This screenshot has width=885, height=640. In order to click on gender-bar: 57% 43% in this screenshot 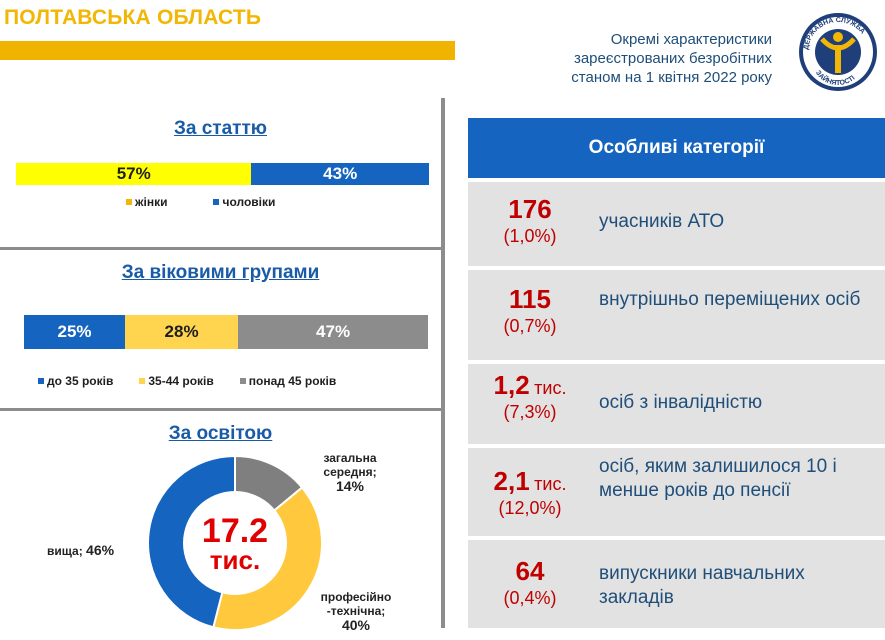, I will do `click(222, 174)`.